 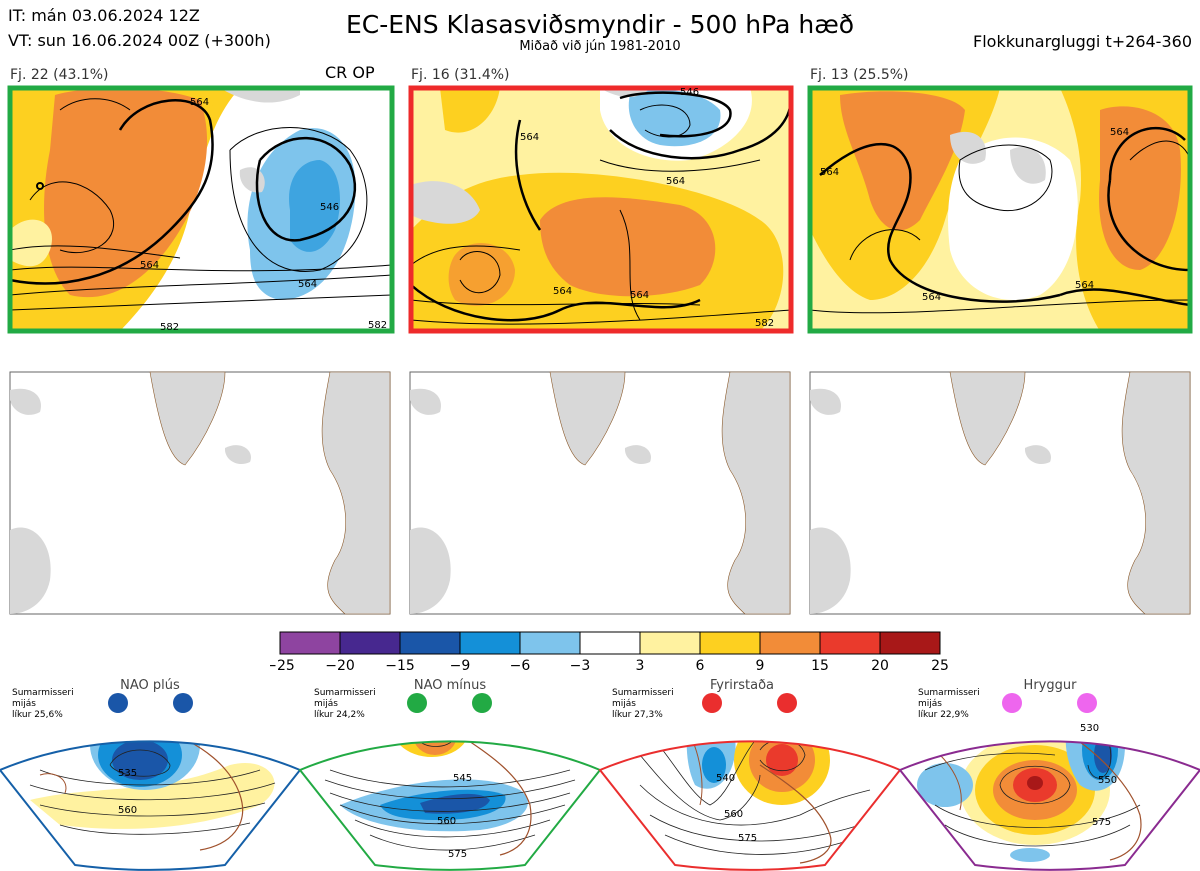 I want to click on colorbar-tick-label: −25, so click(x=282, y=666).